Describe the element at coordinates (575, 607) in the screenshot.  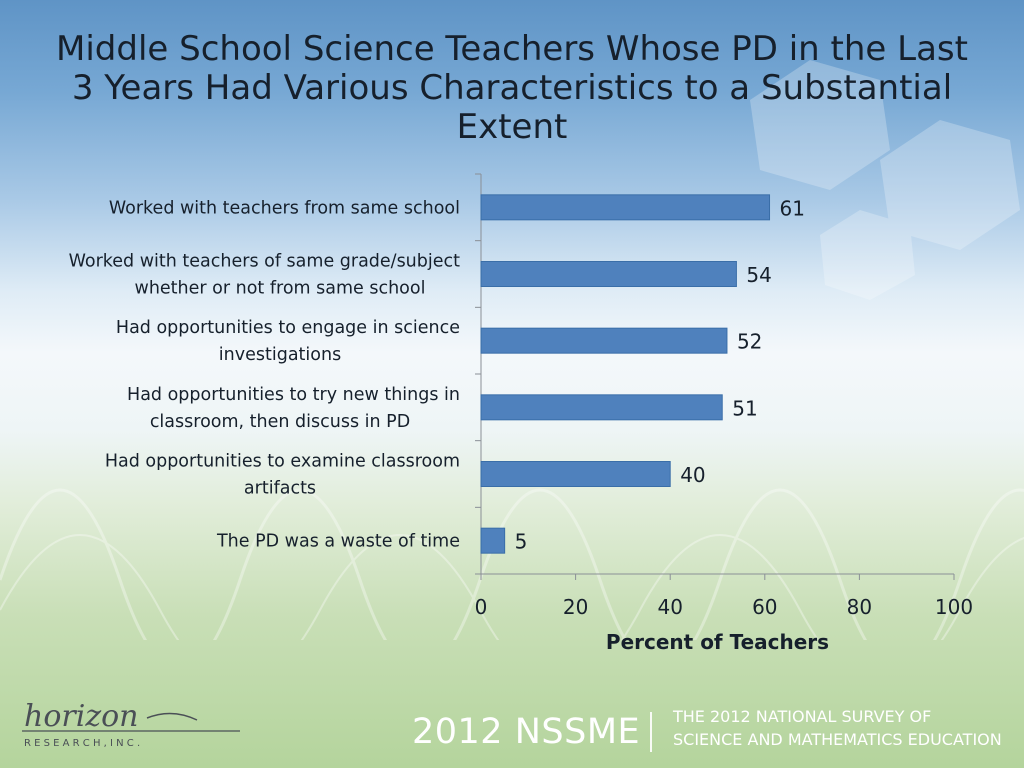
I see `x-tick-label: 20` at that location.